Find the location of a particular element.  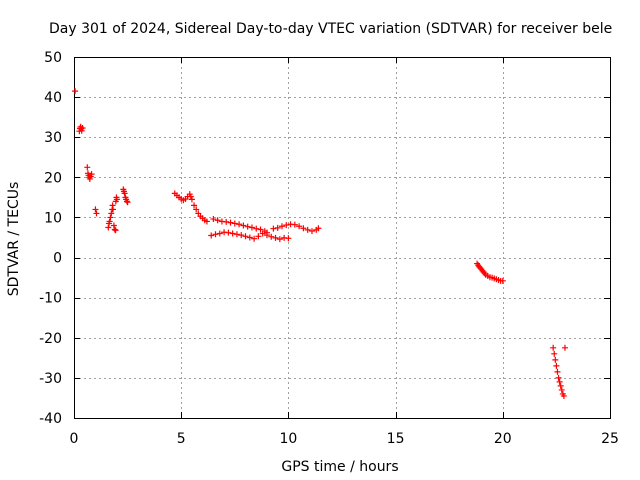

x-tick-label: 5 is located at coordinates (181, 439).